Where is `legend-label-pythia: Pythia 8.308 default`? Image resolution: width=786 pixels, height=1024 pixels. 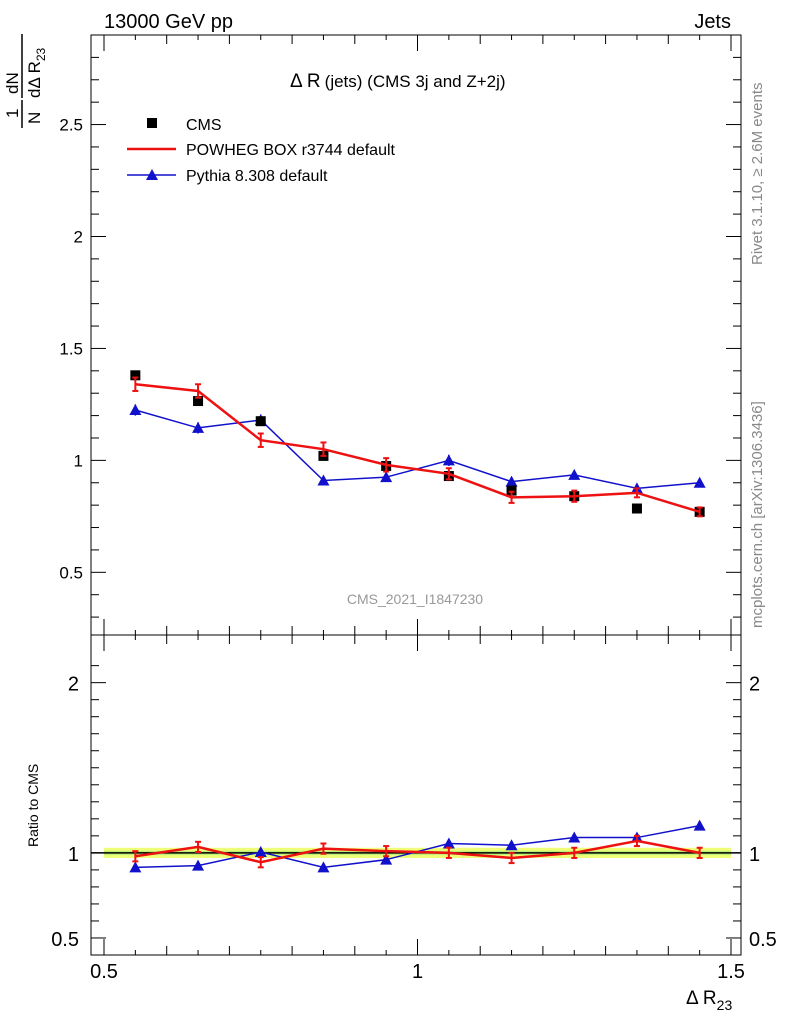
legend-label-pythia: Pythia 8.308 default is located at coordinates (257, 176).